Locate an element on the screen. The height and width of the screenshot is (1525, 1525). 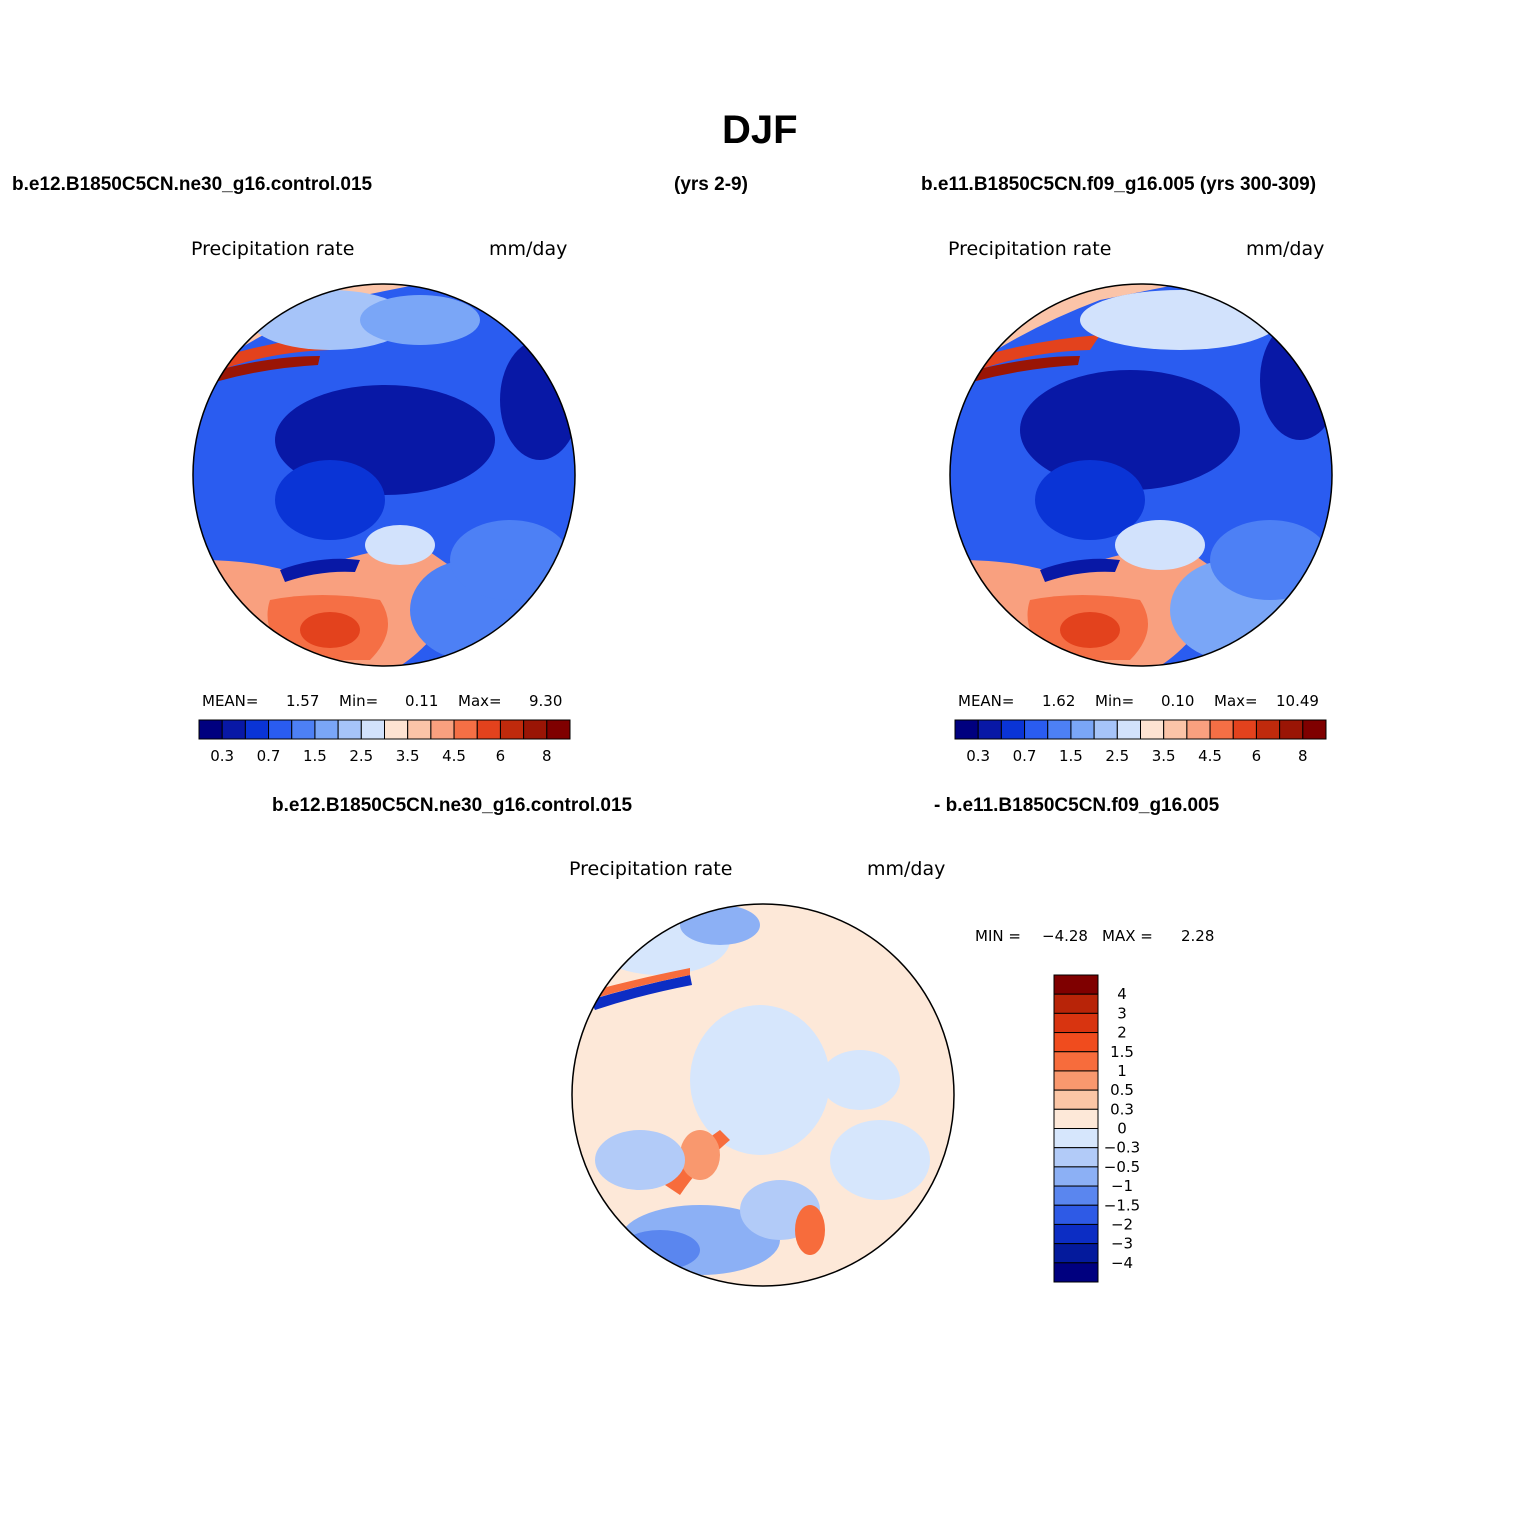
panel2-units: mm/day is located at coordinates (1285, 249).